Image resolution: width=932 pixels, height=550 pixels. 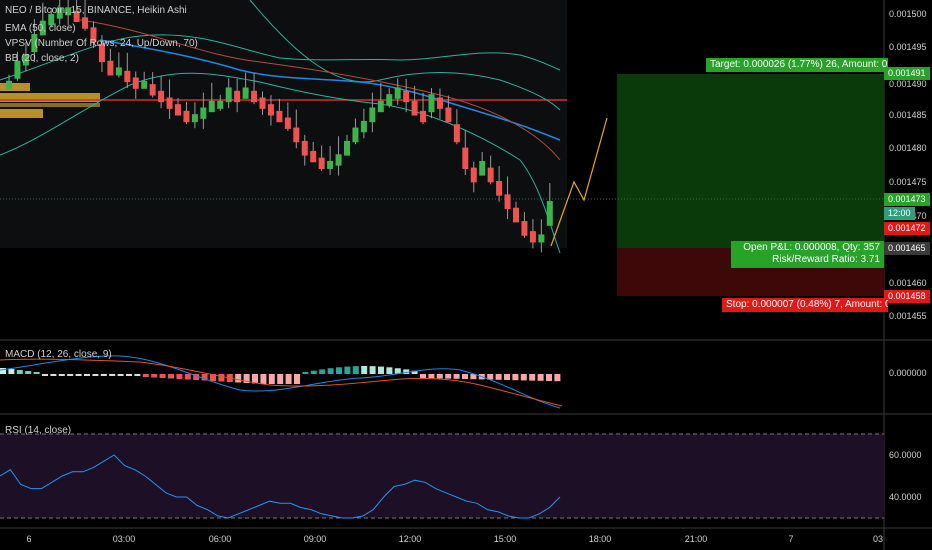 I want to click on time-tick: 12:00, so click(x=410, y=539).